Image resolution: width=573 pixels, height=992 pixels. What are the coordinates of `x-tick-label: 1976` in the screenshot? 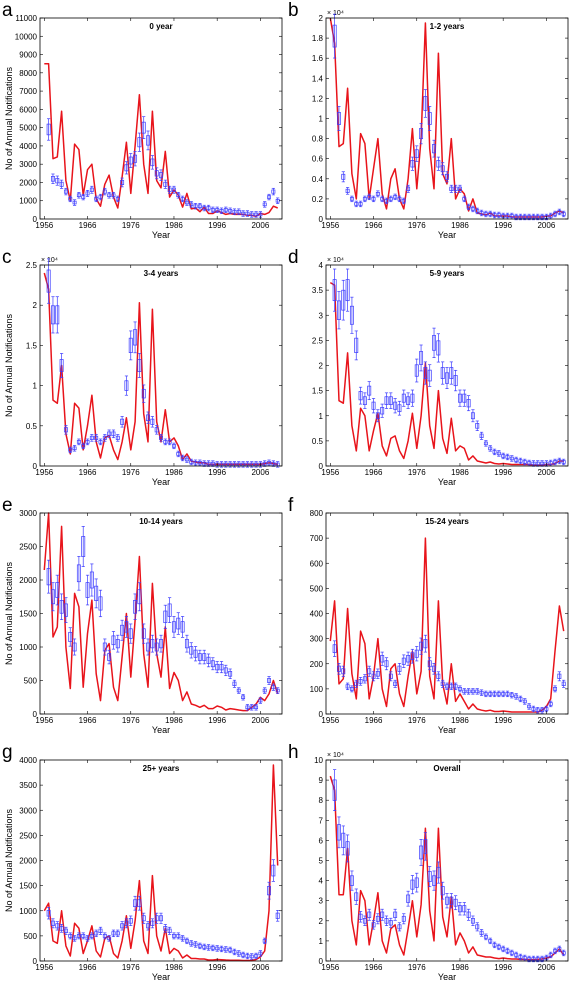 It's located at (417, 225).